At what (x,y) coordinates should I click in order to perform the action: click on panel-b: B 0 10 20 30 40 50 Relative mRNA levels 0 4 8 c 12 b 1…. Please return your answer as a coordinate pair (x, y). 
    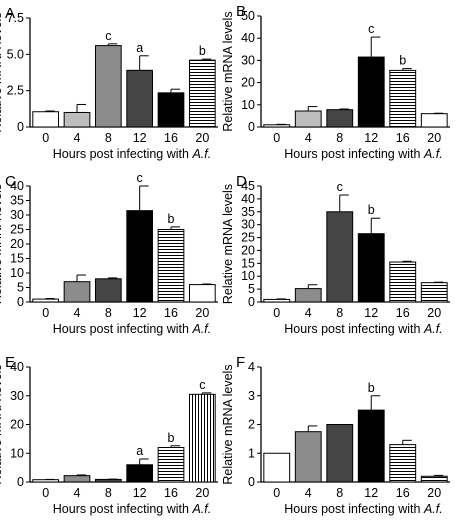
    Looking at the image, I should click on (335, 82).